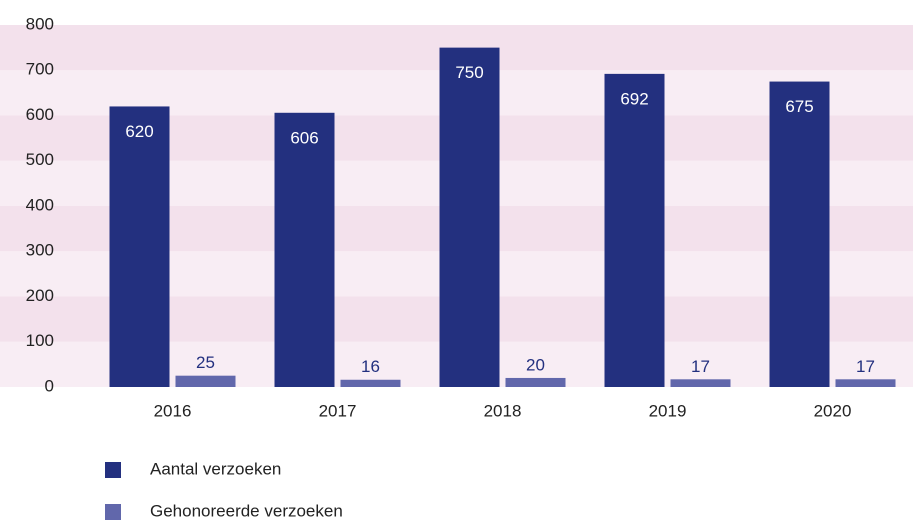  I want to click on y-tick-label: 300, so click(40, 250).